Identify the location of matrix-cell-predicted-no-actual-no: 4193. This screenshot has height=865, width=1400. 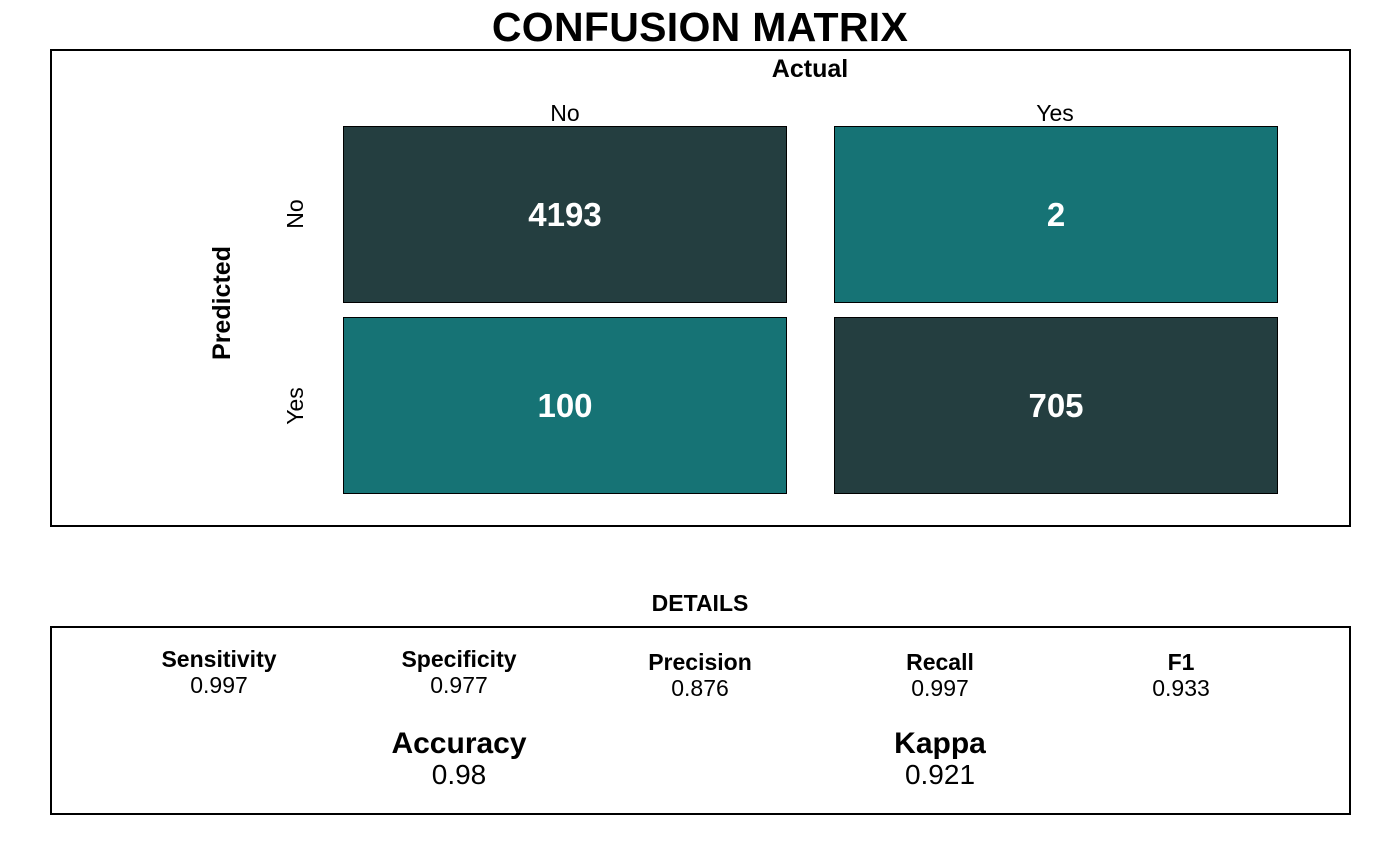
(565, 214).